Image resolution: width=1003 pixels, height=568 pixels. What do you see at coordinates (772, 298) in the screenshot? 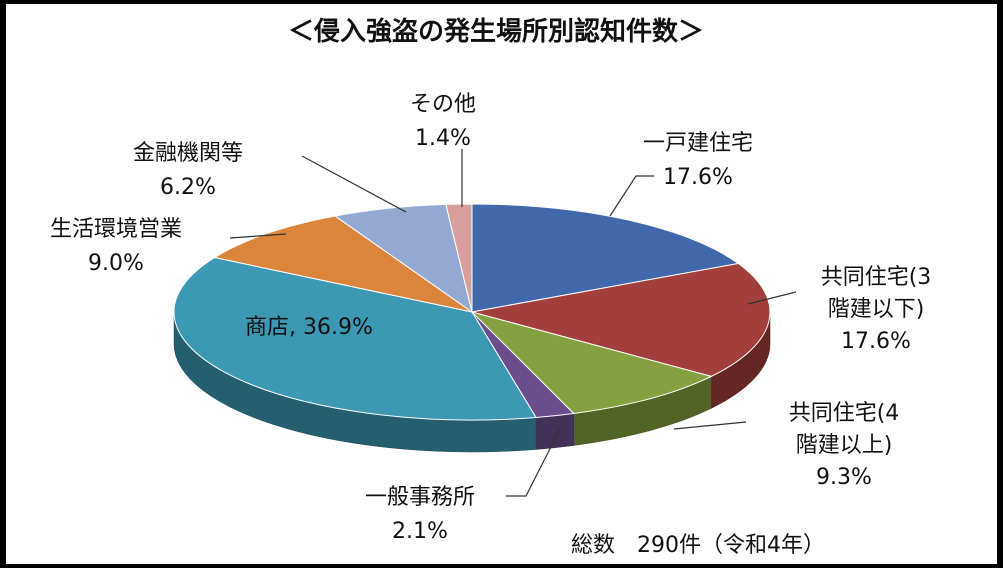
I see `leader-line-kyodo3` at bounding box center [772, 298].